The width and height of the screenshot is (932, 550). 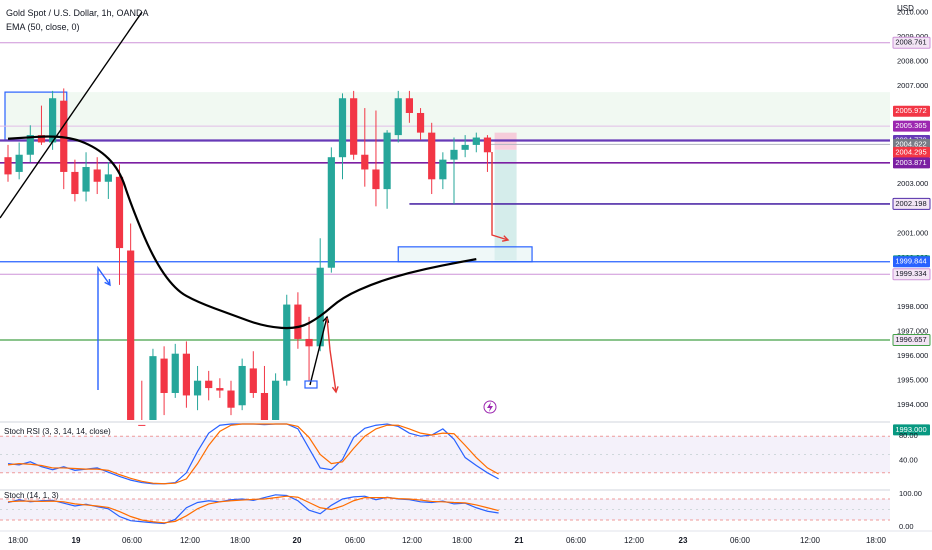 I want to click on trendline, so click(x=71, y=115).